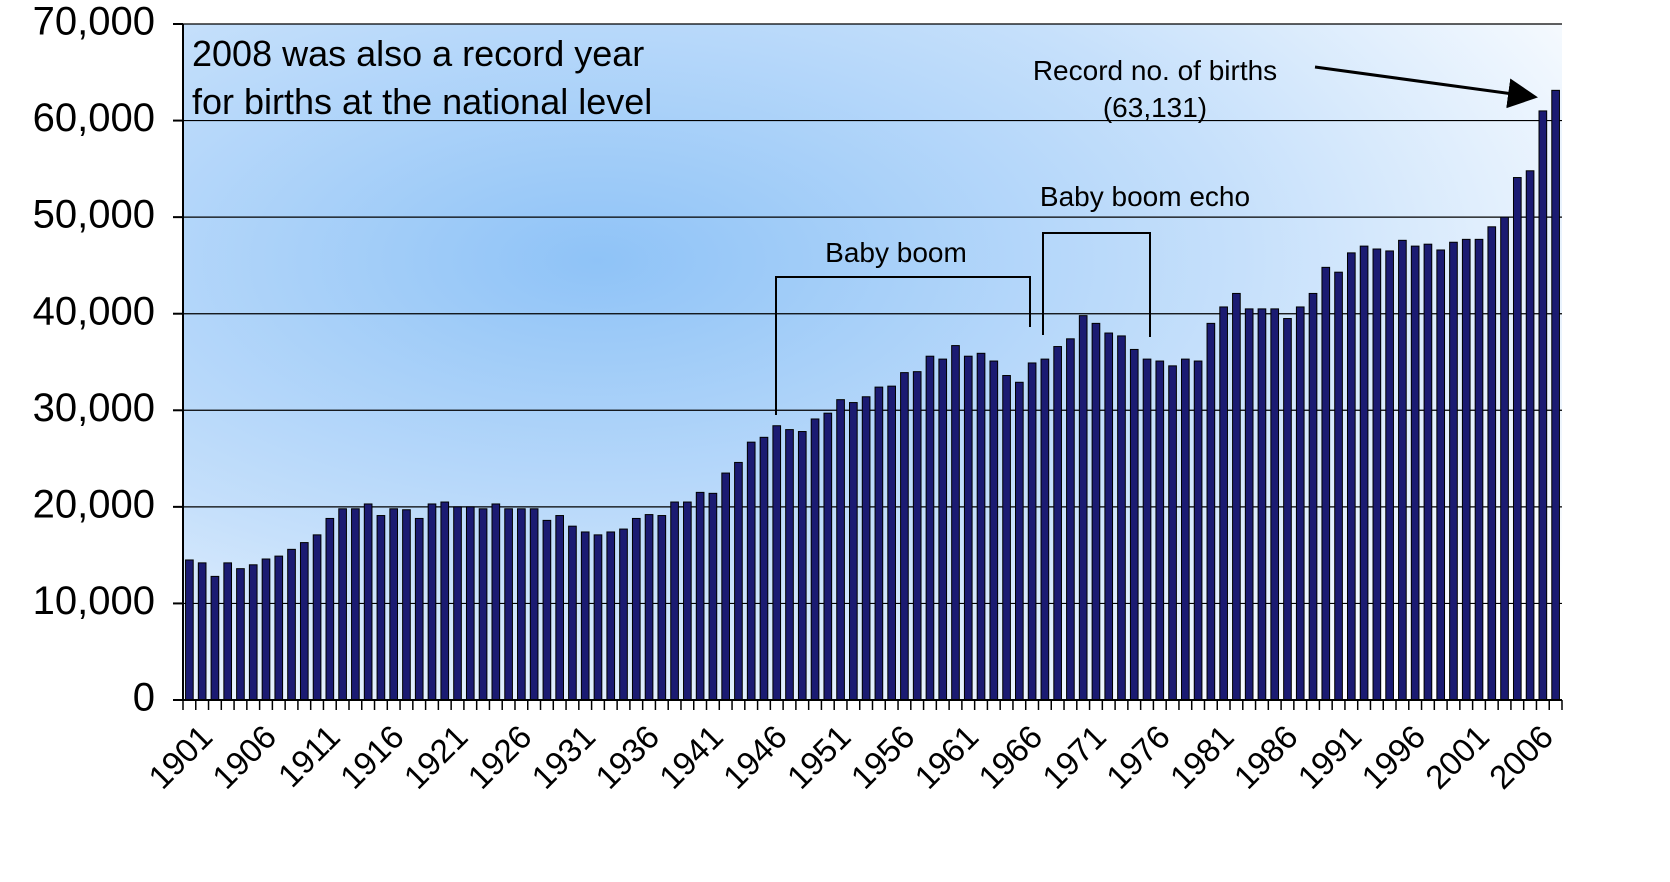 The width and height of the screenshot is (1670, 882). What do you see at coordinates (94, 408) in the screenshot?
I see `y-tick-label: 30,000` at bounding box center [94, 408].